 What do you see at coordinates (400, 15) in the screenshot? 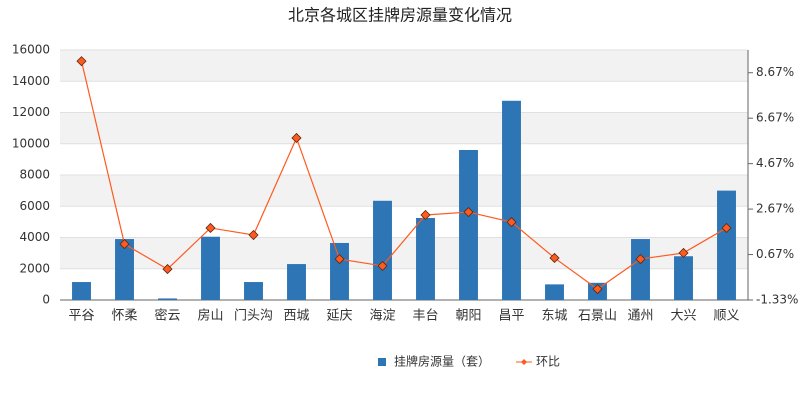
I see `chart-title: 北京各城区挂牌房源量变化情况` at bounding box center [400, 15].